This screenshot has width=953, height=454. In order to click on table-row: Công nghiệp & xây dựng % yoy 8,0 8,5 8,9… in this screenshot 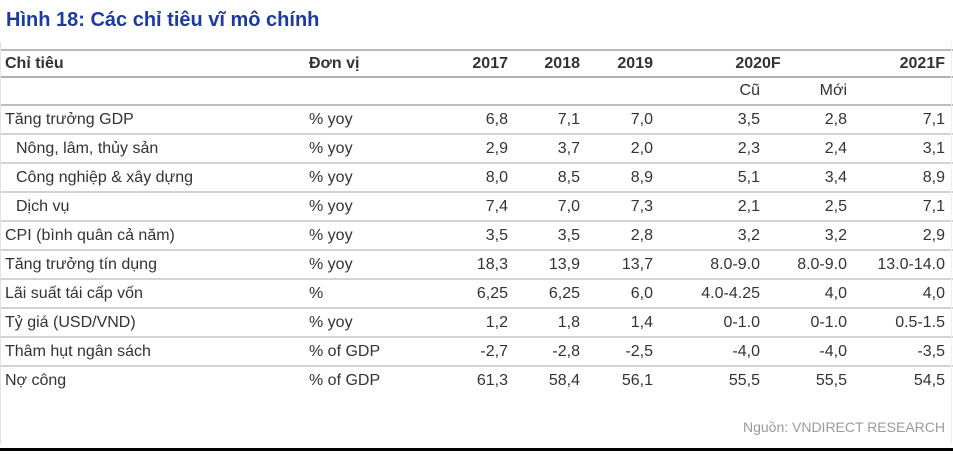, I will do `click(476, 178)`.